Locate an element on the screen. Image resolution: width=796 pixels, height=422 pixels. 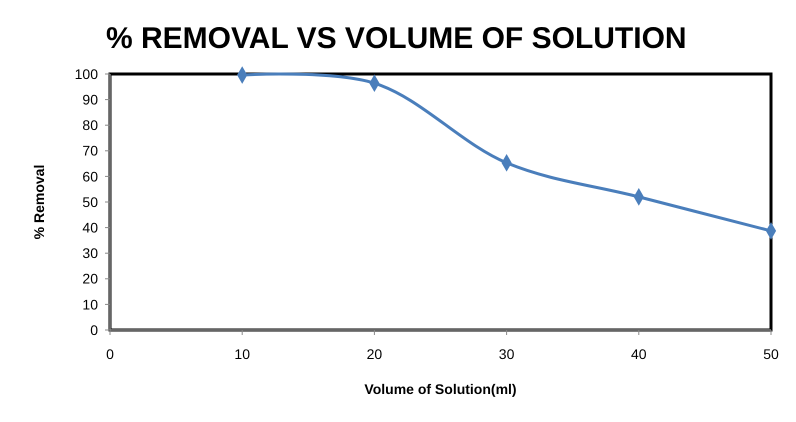
y-tick-label: 60 is located at coordinates (90, 176).